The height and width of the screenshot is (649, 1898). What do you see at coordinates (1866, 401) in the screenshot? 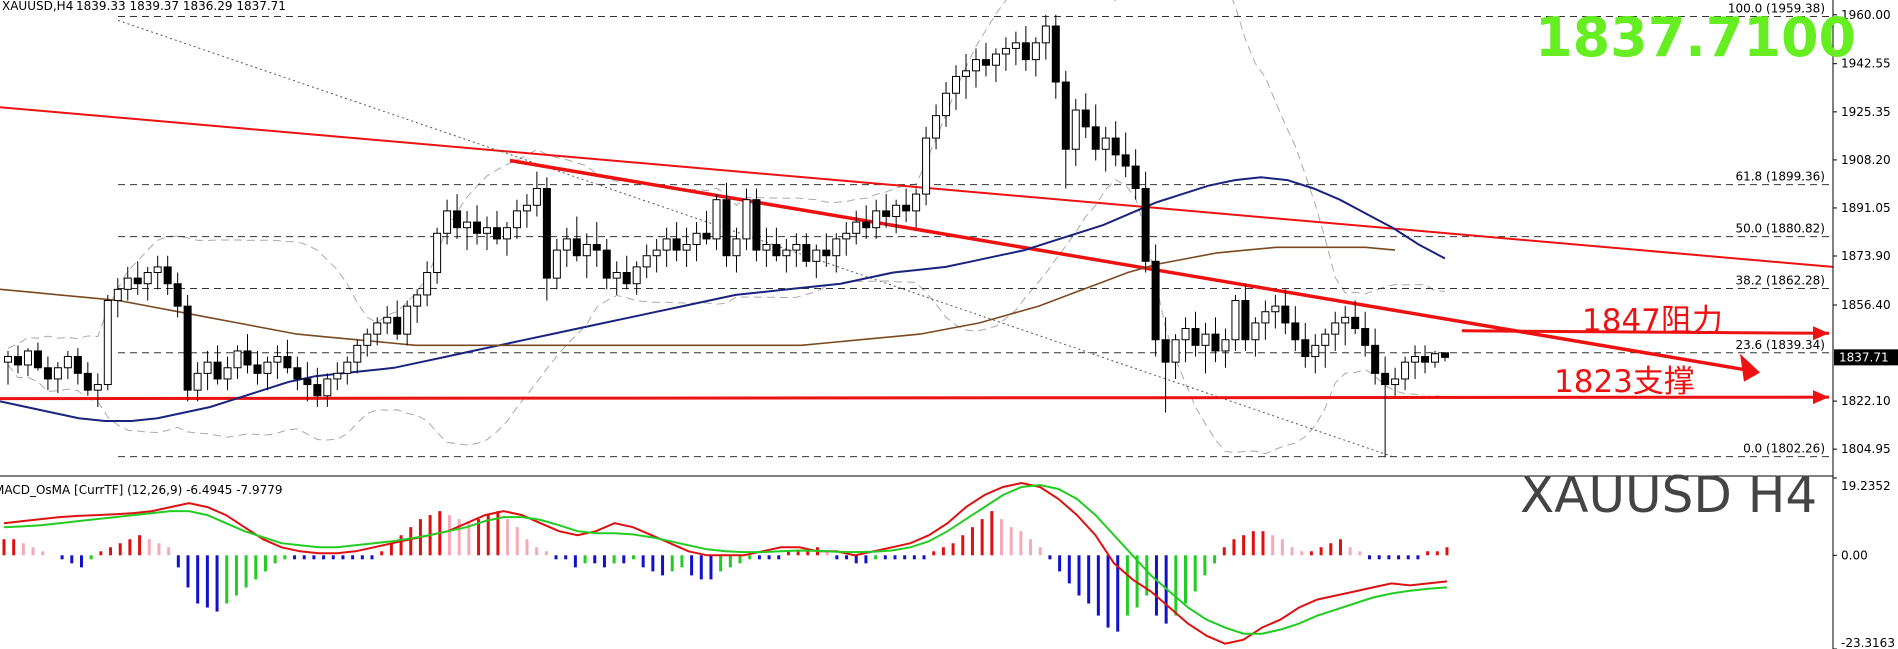
I see `price-tick-label: 1822.10` at bounding box center [1866, 401].